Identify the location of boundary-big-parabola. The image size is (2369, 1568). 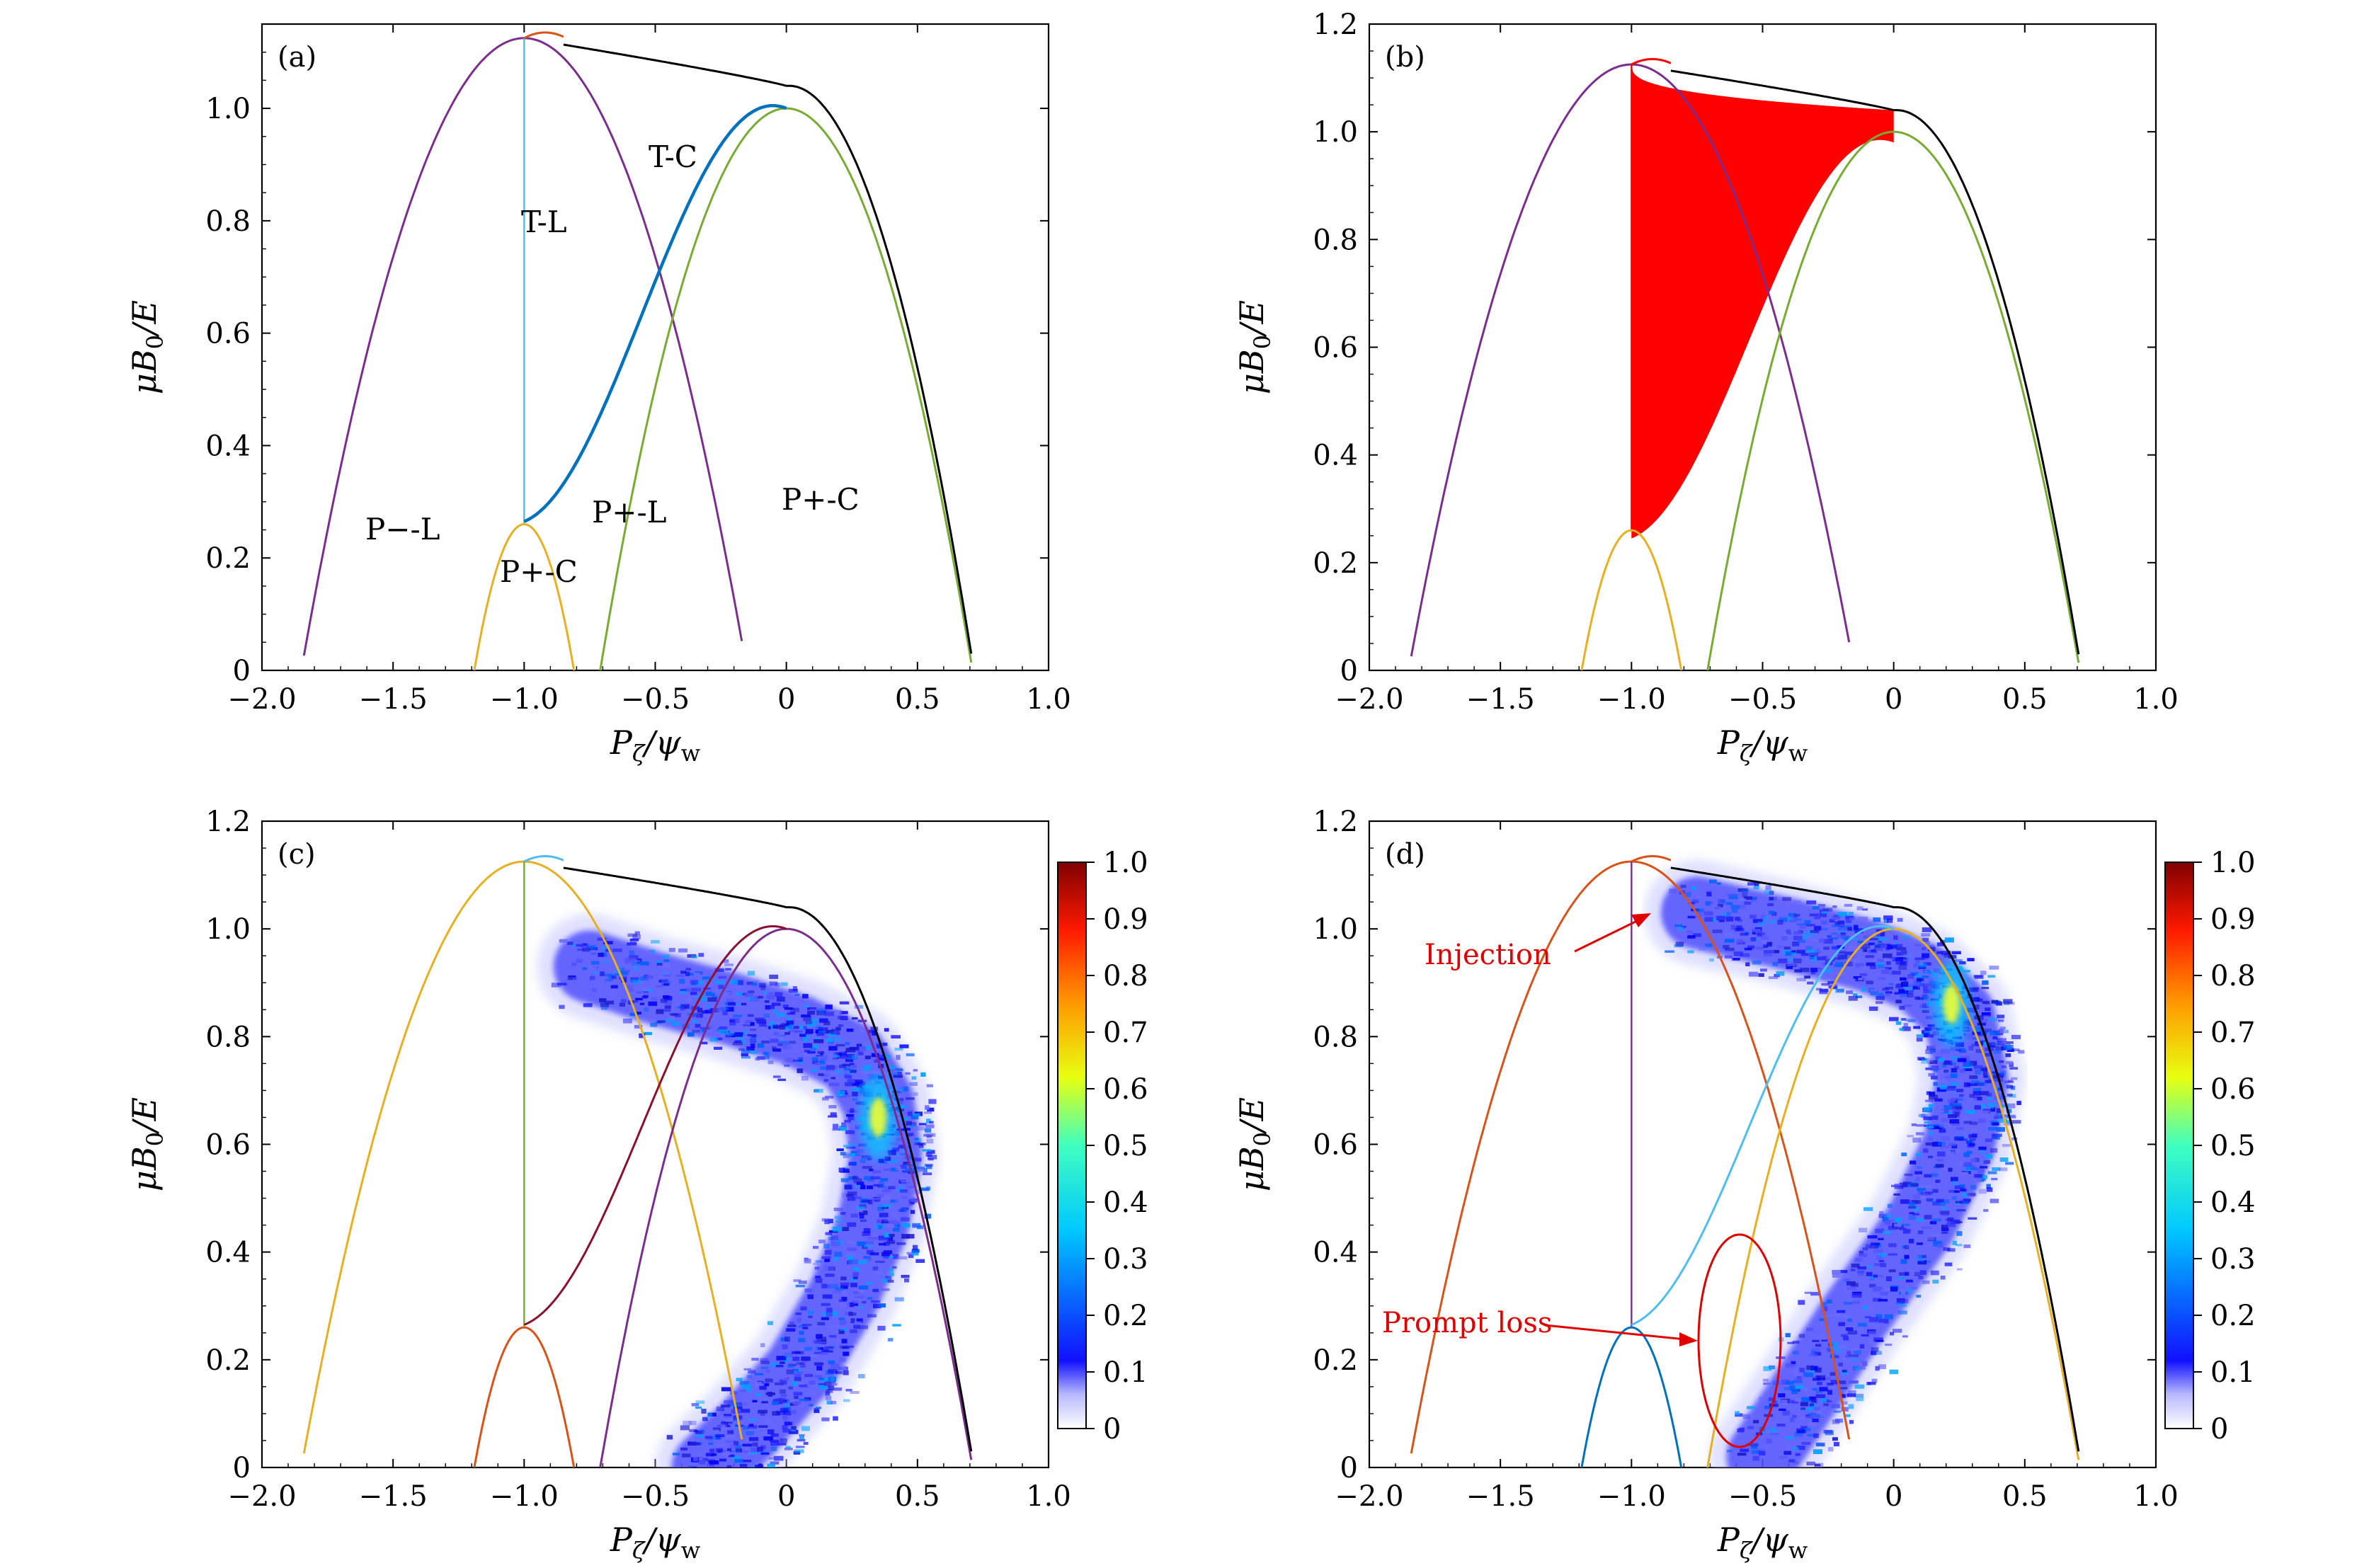
(1631, 1157).